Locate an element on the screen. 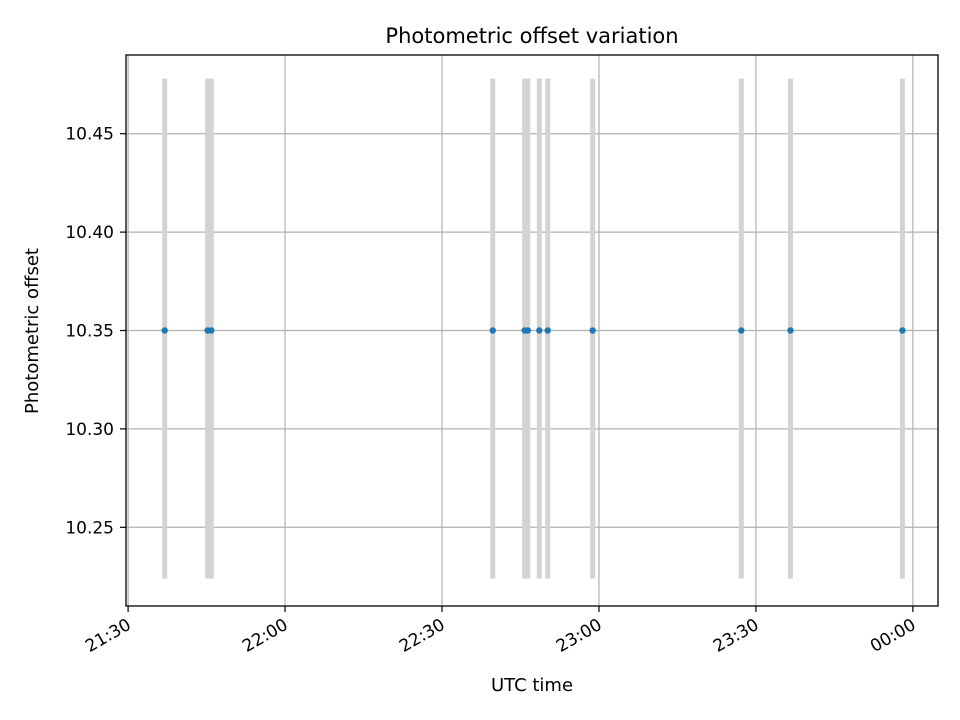 This screenshot has height=720, width=960. y-tick-label: 10.30 is located at coordinates (89, 430).